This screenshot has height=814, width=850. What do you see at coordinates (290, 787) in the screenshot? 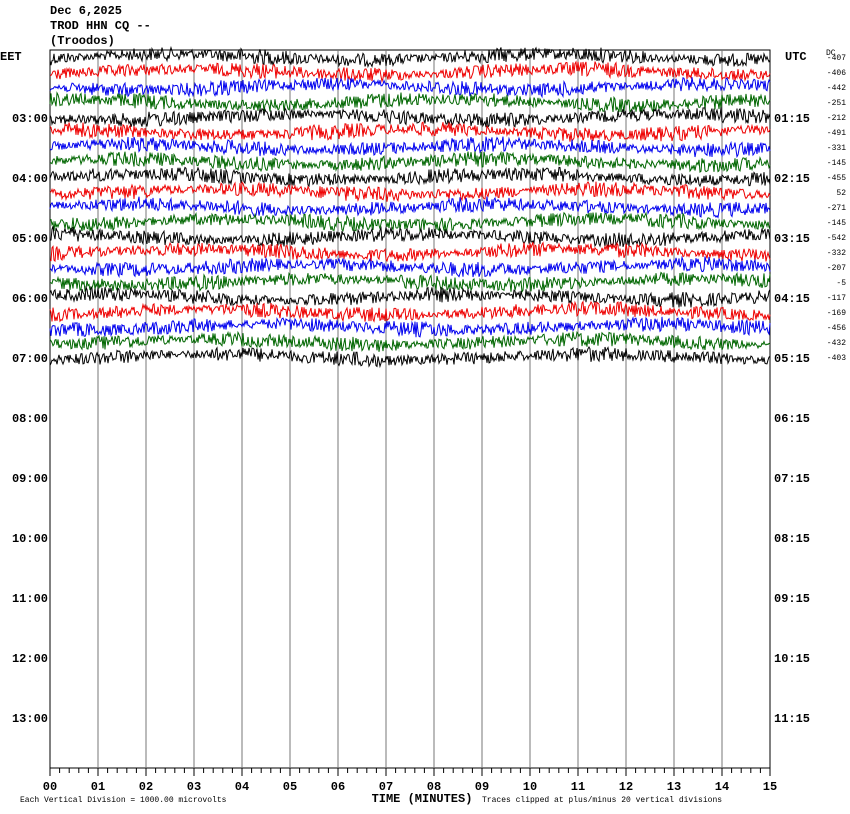
I see `x-tick-label: 05` at bounding box center [290, 787].